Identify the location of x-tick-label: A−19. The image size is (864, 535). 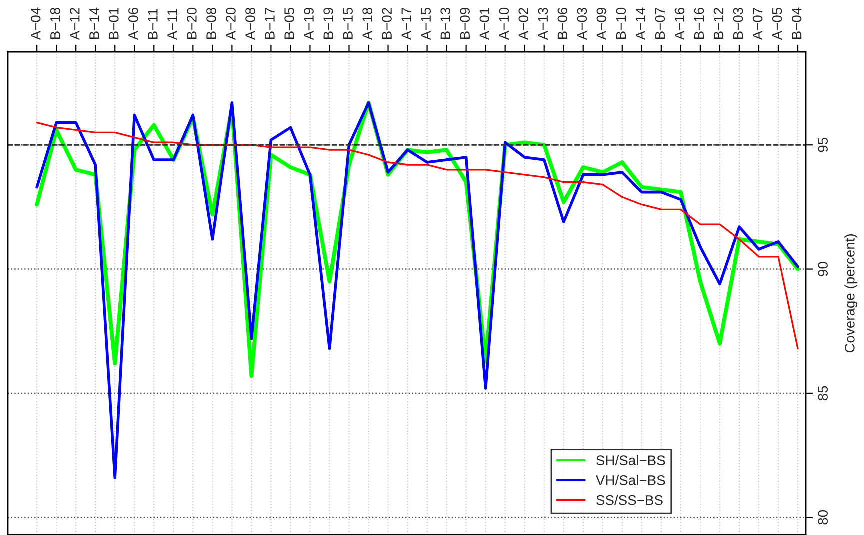
(309, 24).